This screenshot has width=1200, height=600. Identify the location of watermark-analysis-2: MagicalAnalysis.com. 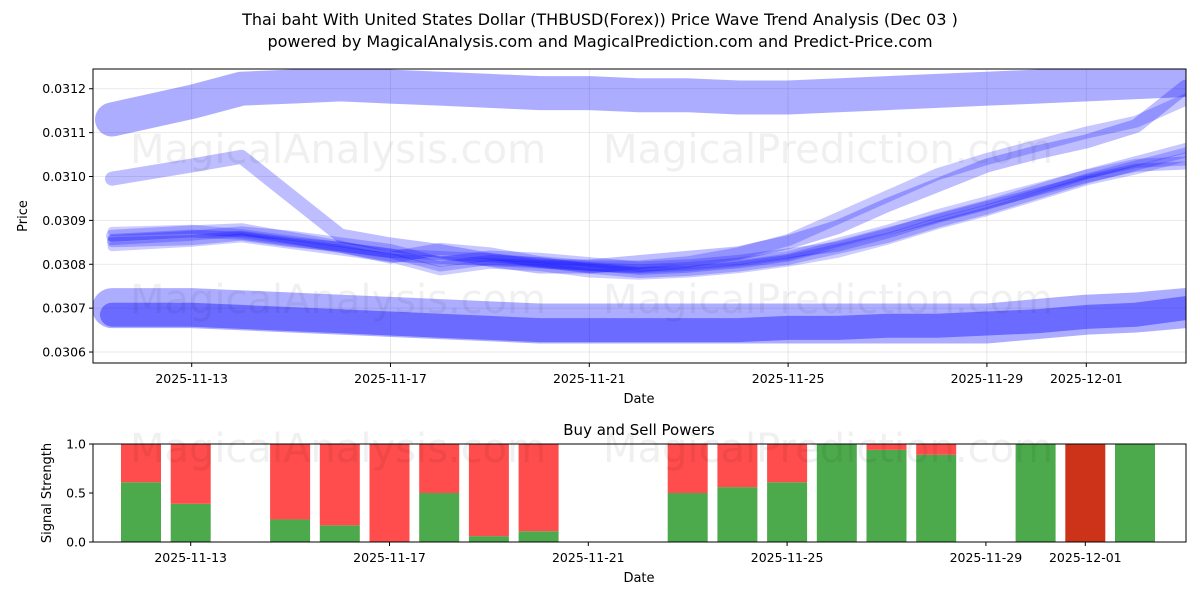
(338, 300).